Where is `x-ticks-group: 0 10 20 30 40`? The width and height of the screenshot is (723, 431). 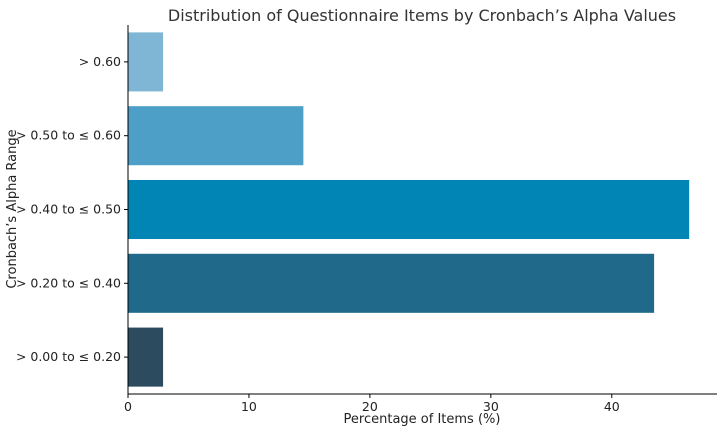
x-ticks-group: 0 10 20 30 40 is located at coordinates (372, 404).